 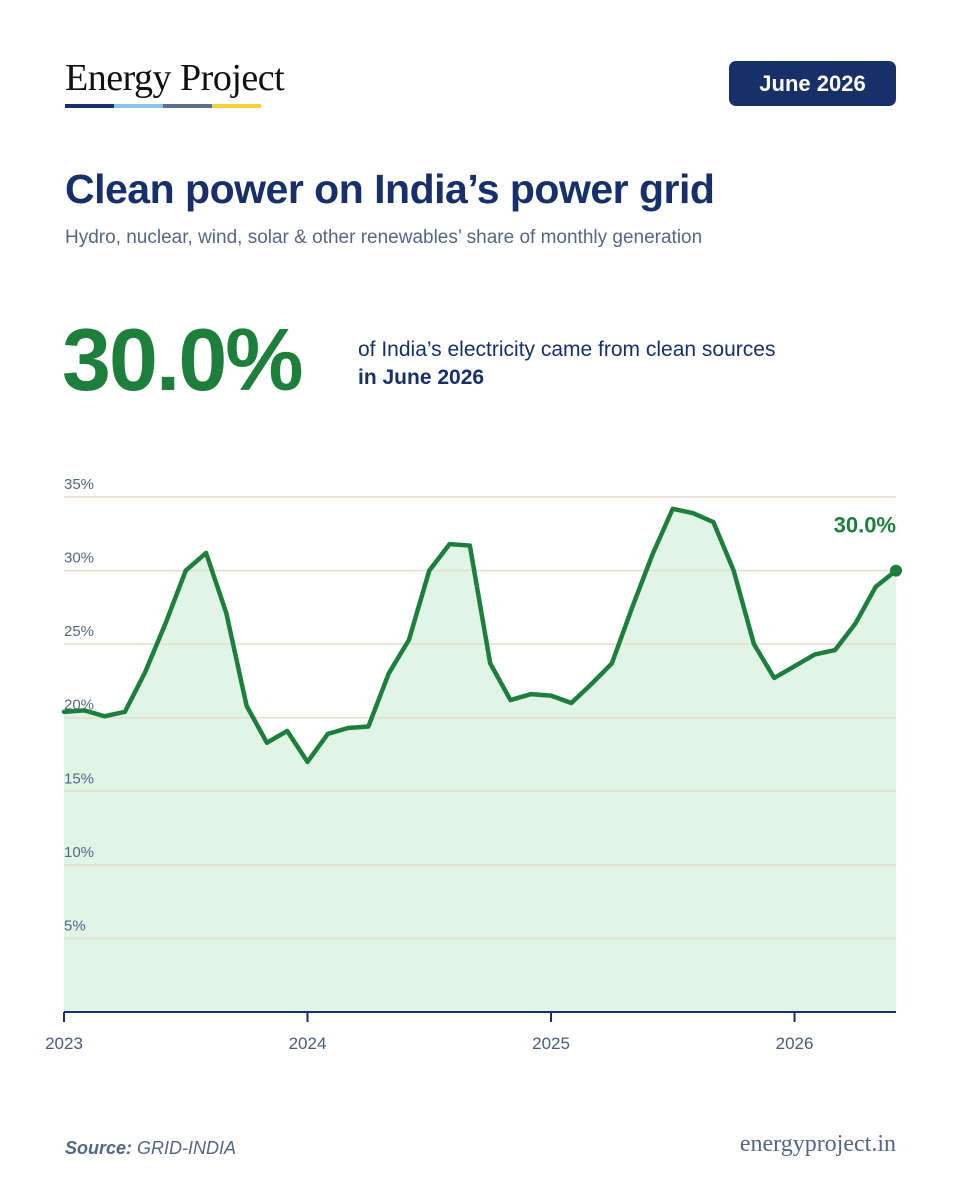 What do you see at coordinates (308, 1043) in the screenshot?
I see `x-tick-label: 2024` at bounding box center [308, 1043].